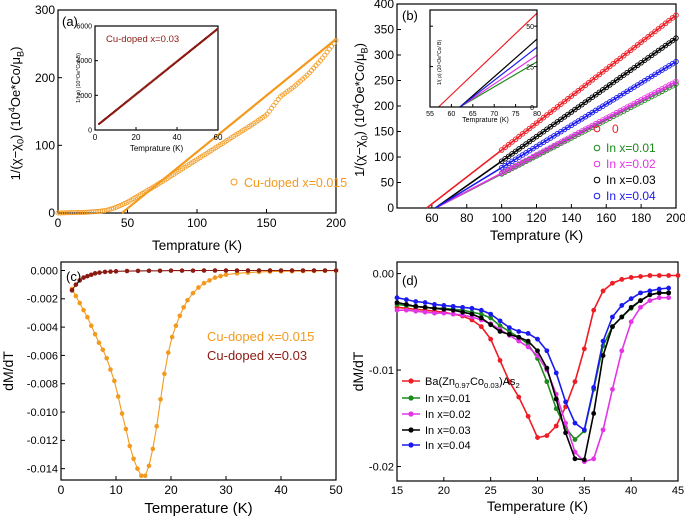 This screenshot has width=685, height=518. Describe the element at coordinates (45, 146) in the screenshot. I see `panel-a-ytick-label: 100` at that location.